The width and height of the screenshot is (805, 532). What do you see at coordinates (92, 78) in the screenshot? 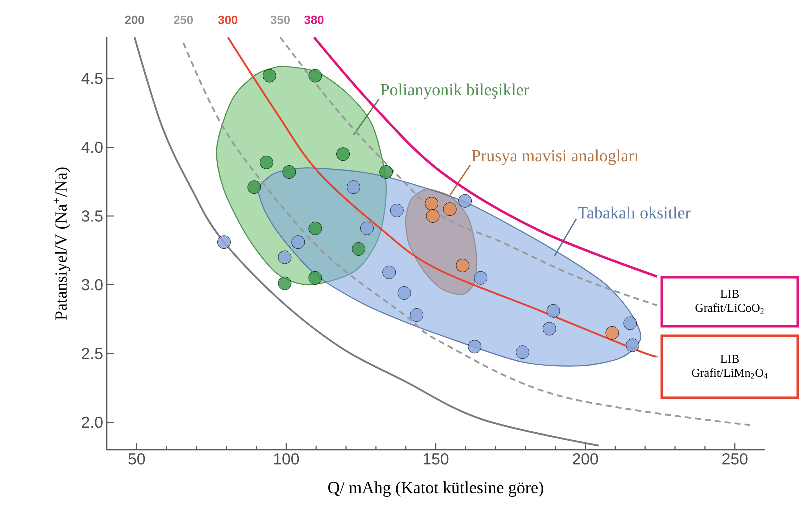
I see `y-tick-label: 4.5` at bounding box center [92, 78].